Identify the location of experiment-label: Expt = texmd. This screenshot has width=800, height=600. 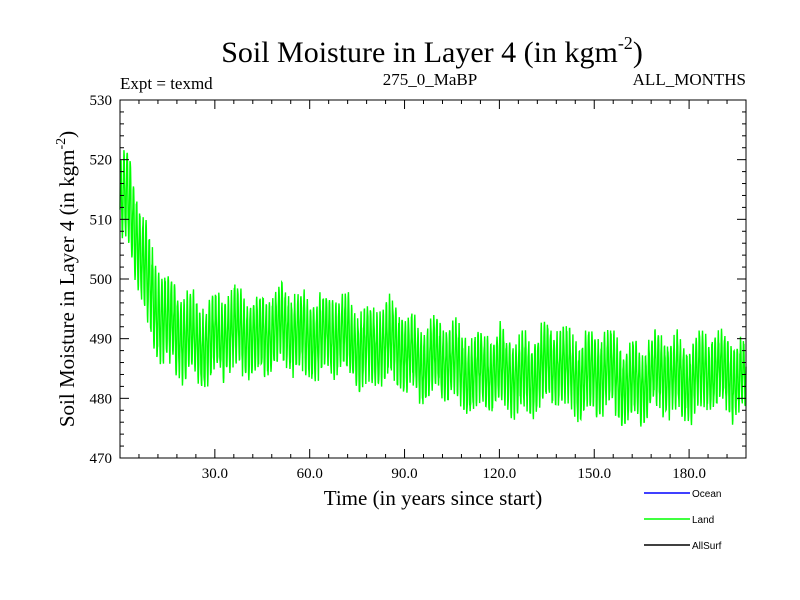
(166, 83).